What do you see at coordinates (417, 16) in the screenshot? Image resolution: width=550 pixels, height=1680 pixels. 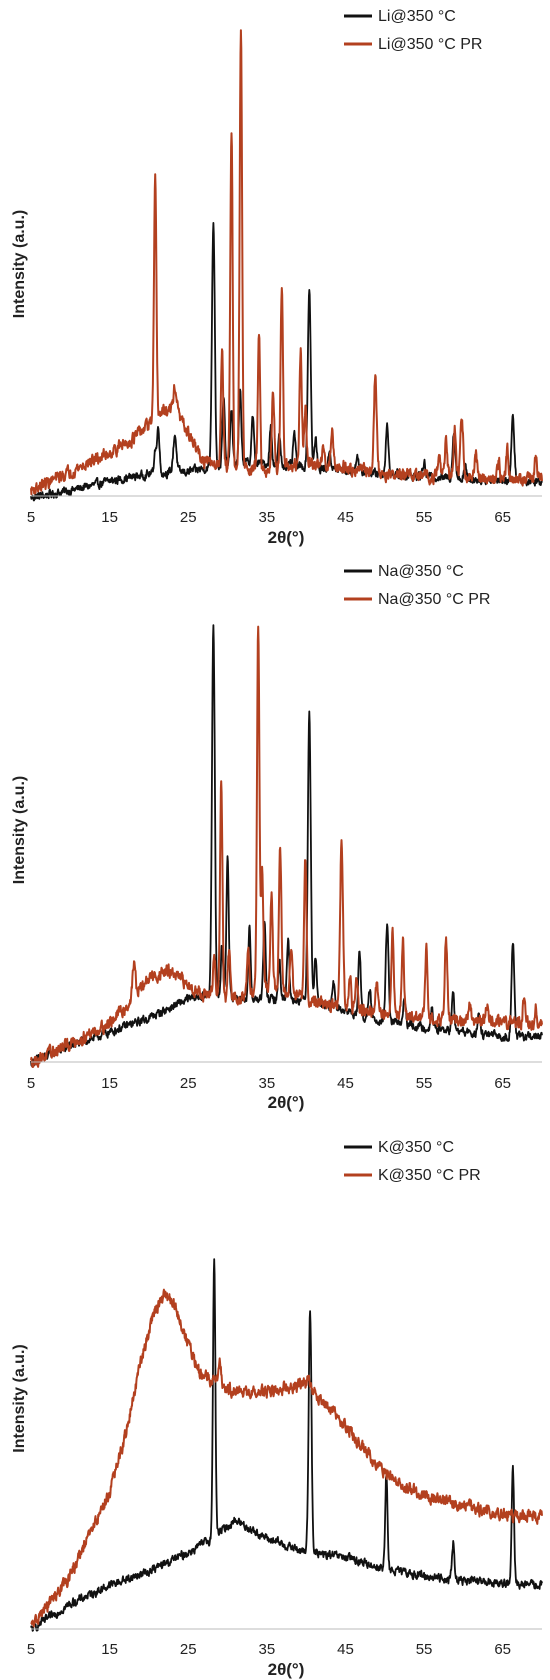 I see `legend-label: Li@350 °C` at bounding box center [417, 16].